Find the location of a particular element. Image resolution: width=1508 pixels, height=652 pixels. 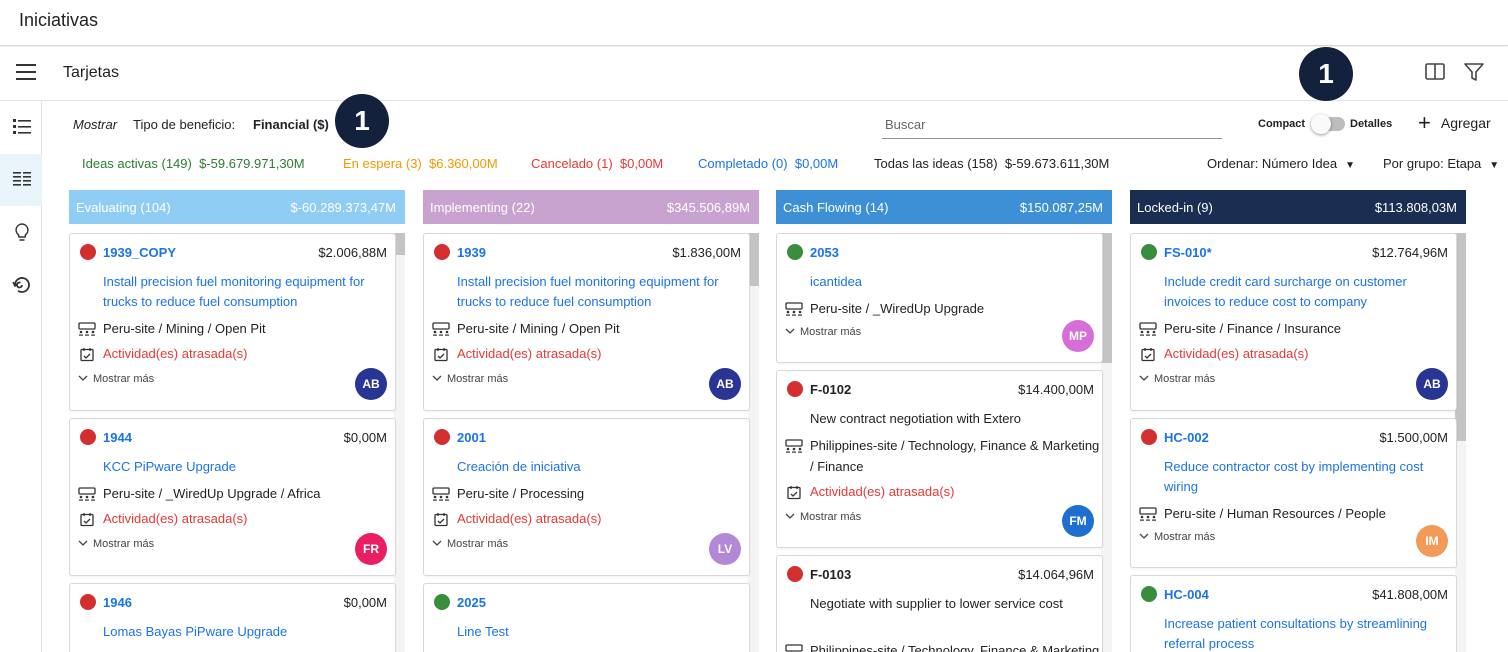

sidebar is located at coordinates (21, 376).